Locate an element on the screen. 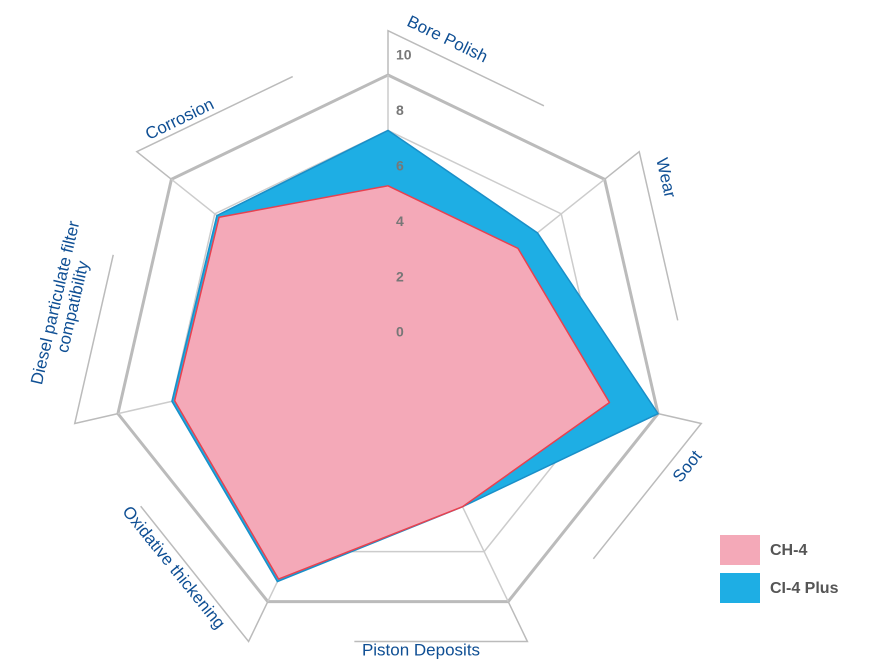  legend-label: CI-4 Plus is located at coordinates (804, 588).